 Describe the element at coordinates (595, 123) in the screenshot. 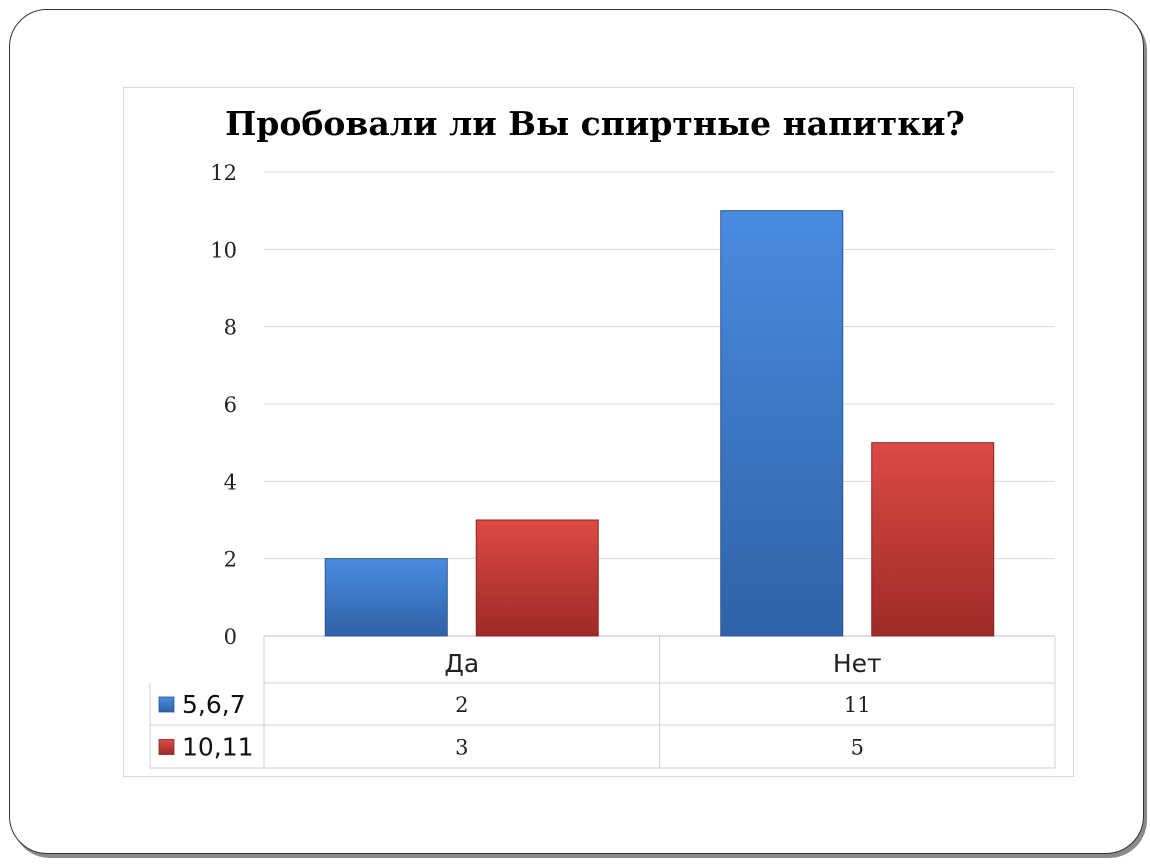

I see `chart-title: Пробовали ли Вы спиртные напитки?` at that location.